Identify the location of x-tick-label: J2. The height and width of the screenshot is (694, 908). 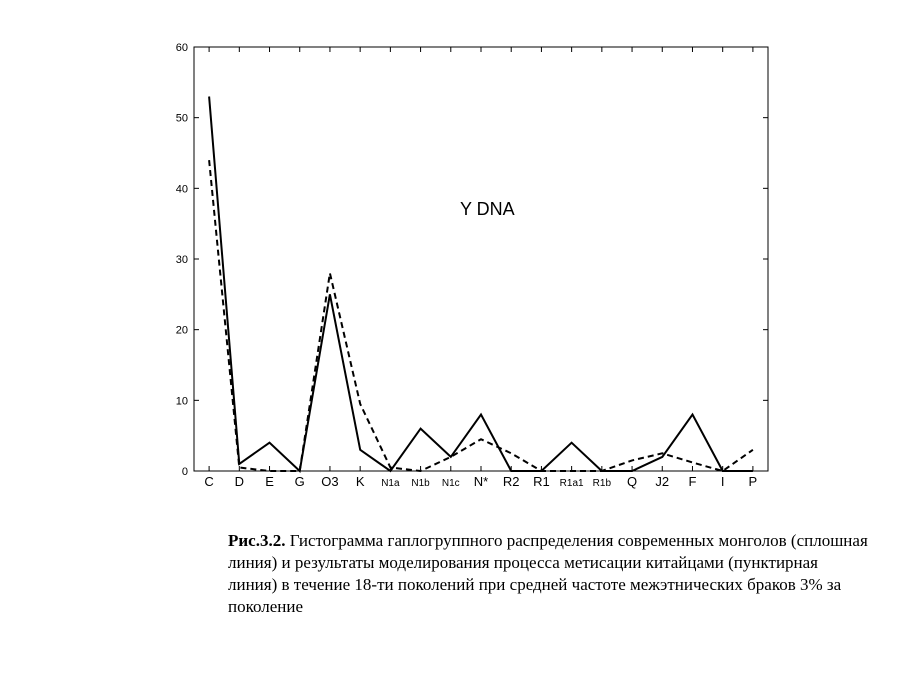
(662, 481).